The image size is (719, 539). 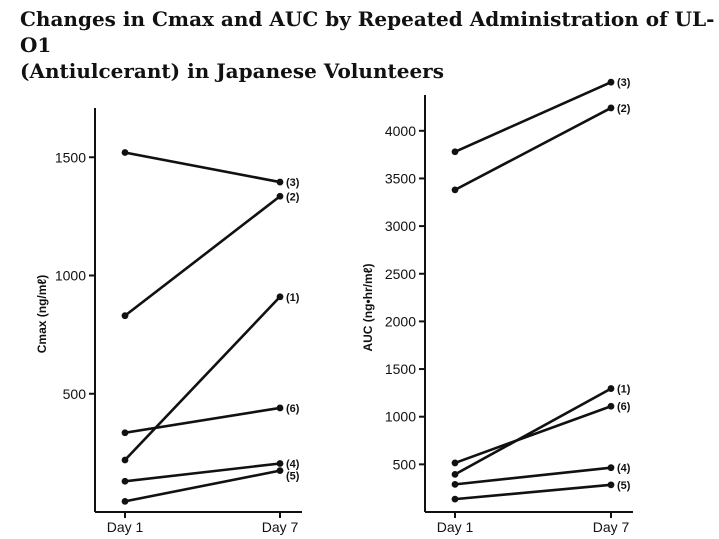 I want to click on y-axis-label: Cmax (ng/mℓ), so click(x=42, y=314).